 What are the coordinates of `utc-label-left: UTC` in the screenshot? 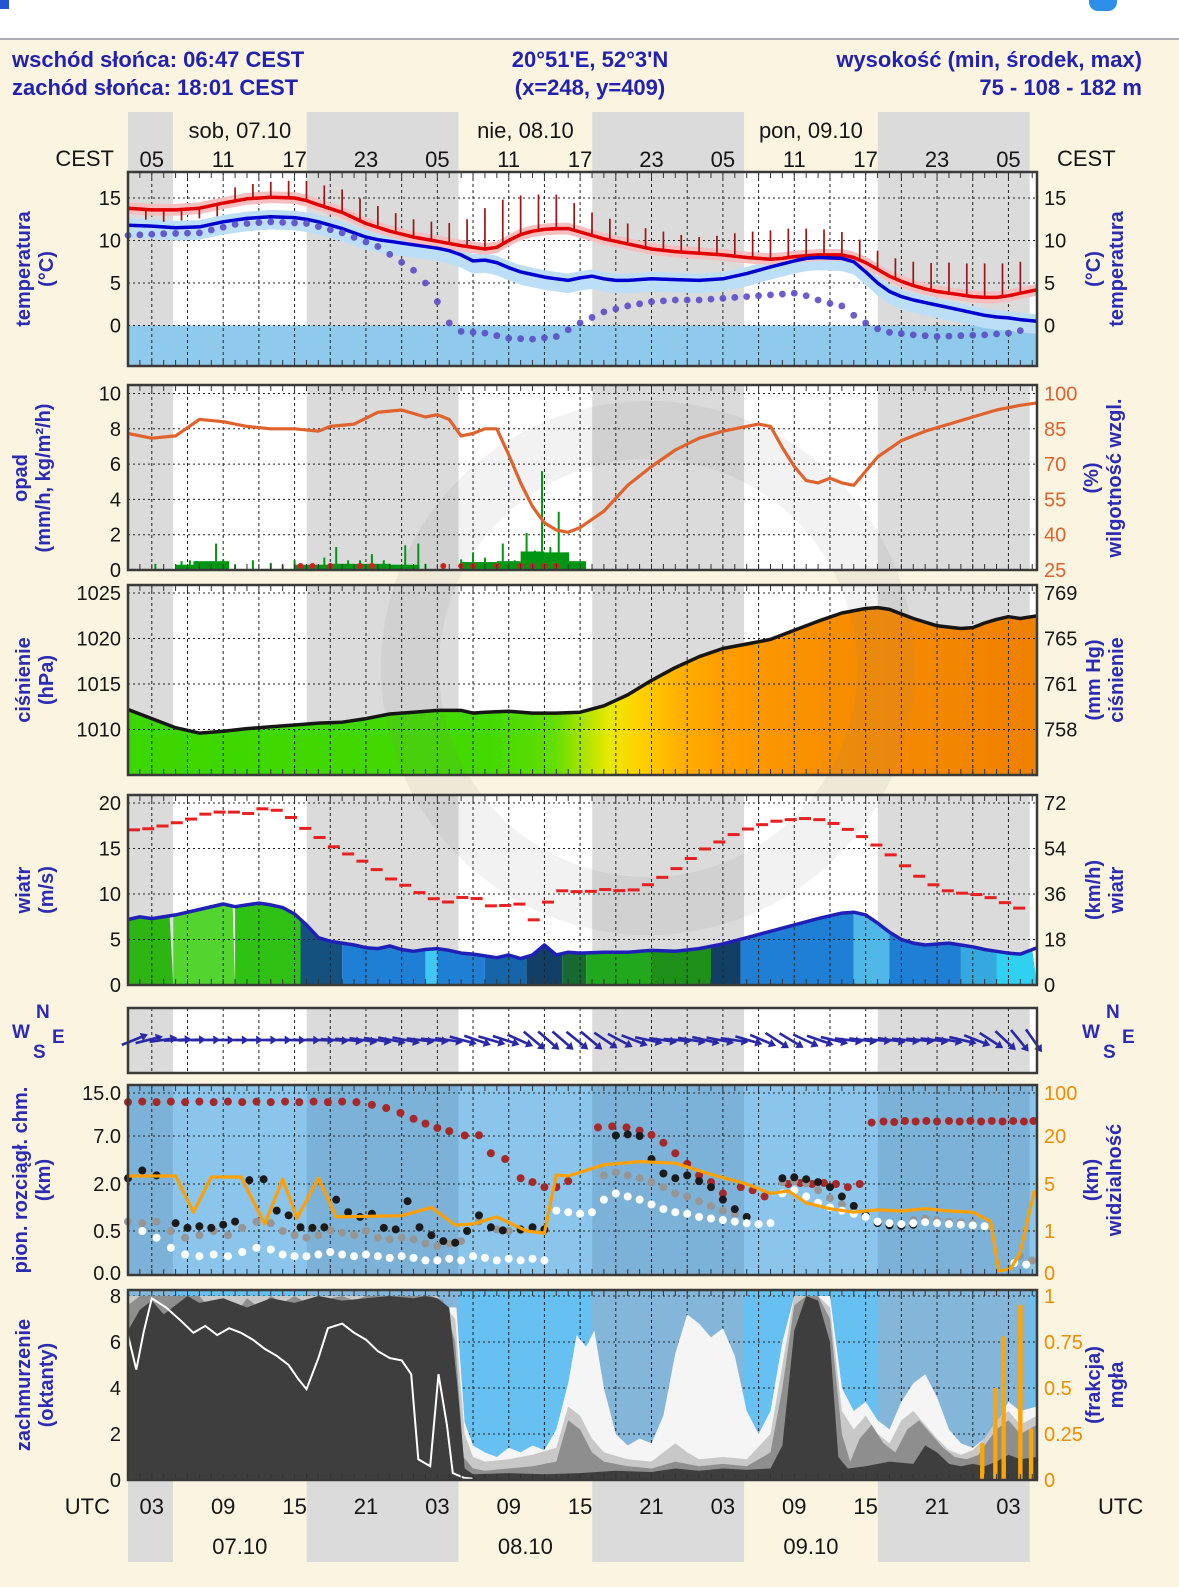 It's located at (87, 1506).